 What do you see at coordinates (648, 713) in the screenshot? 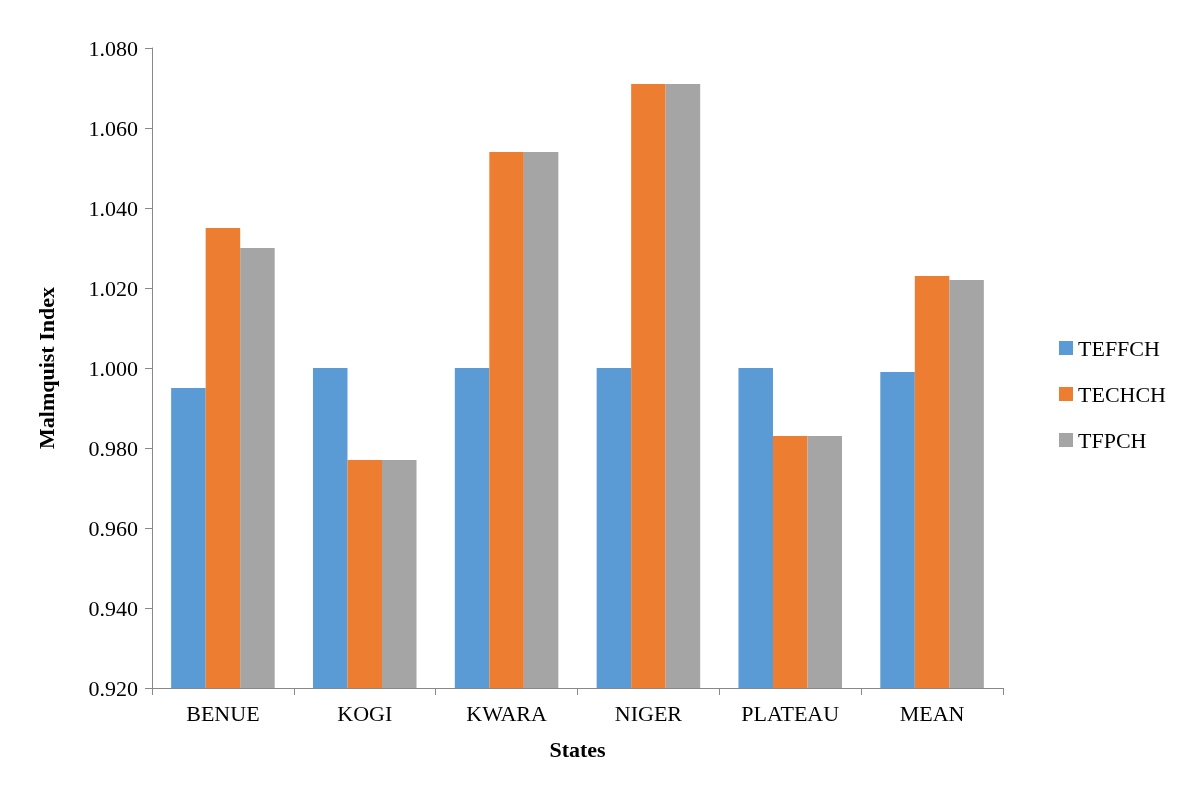
I see `x-tick-label: NIGER` at bounding box center [648, 713].